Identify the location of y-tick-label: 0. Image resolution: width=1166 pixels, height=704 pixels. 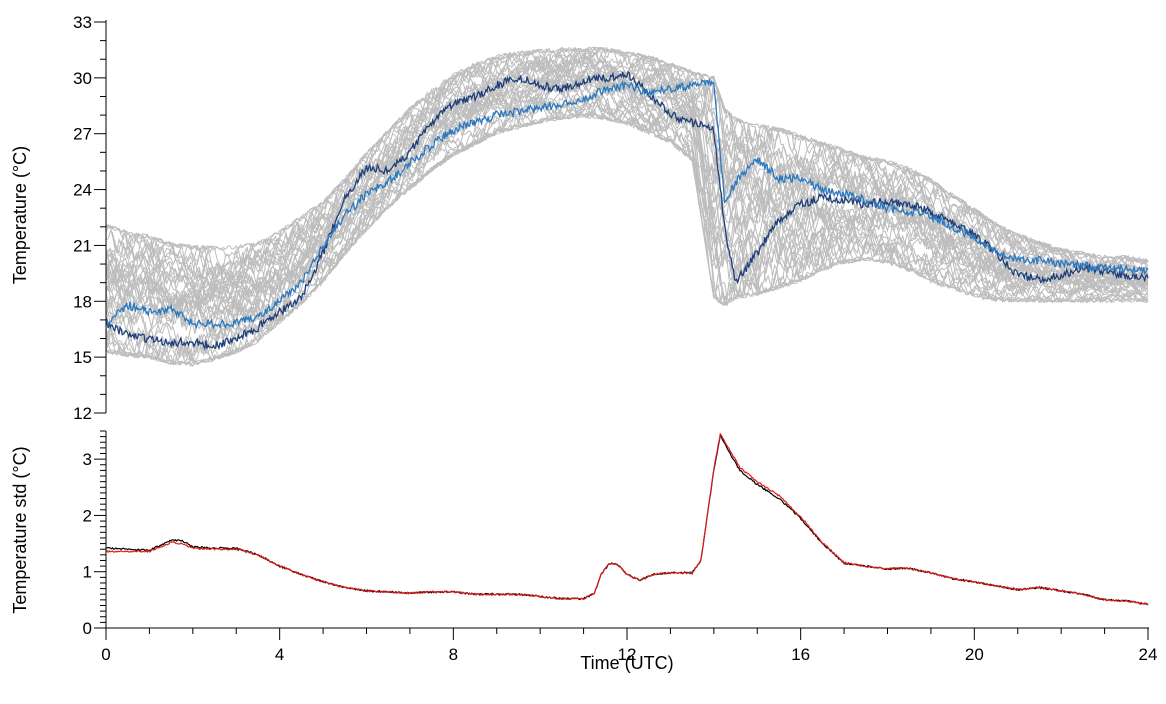
(87, 628).